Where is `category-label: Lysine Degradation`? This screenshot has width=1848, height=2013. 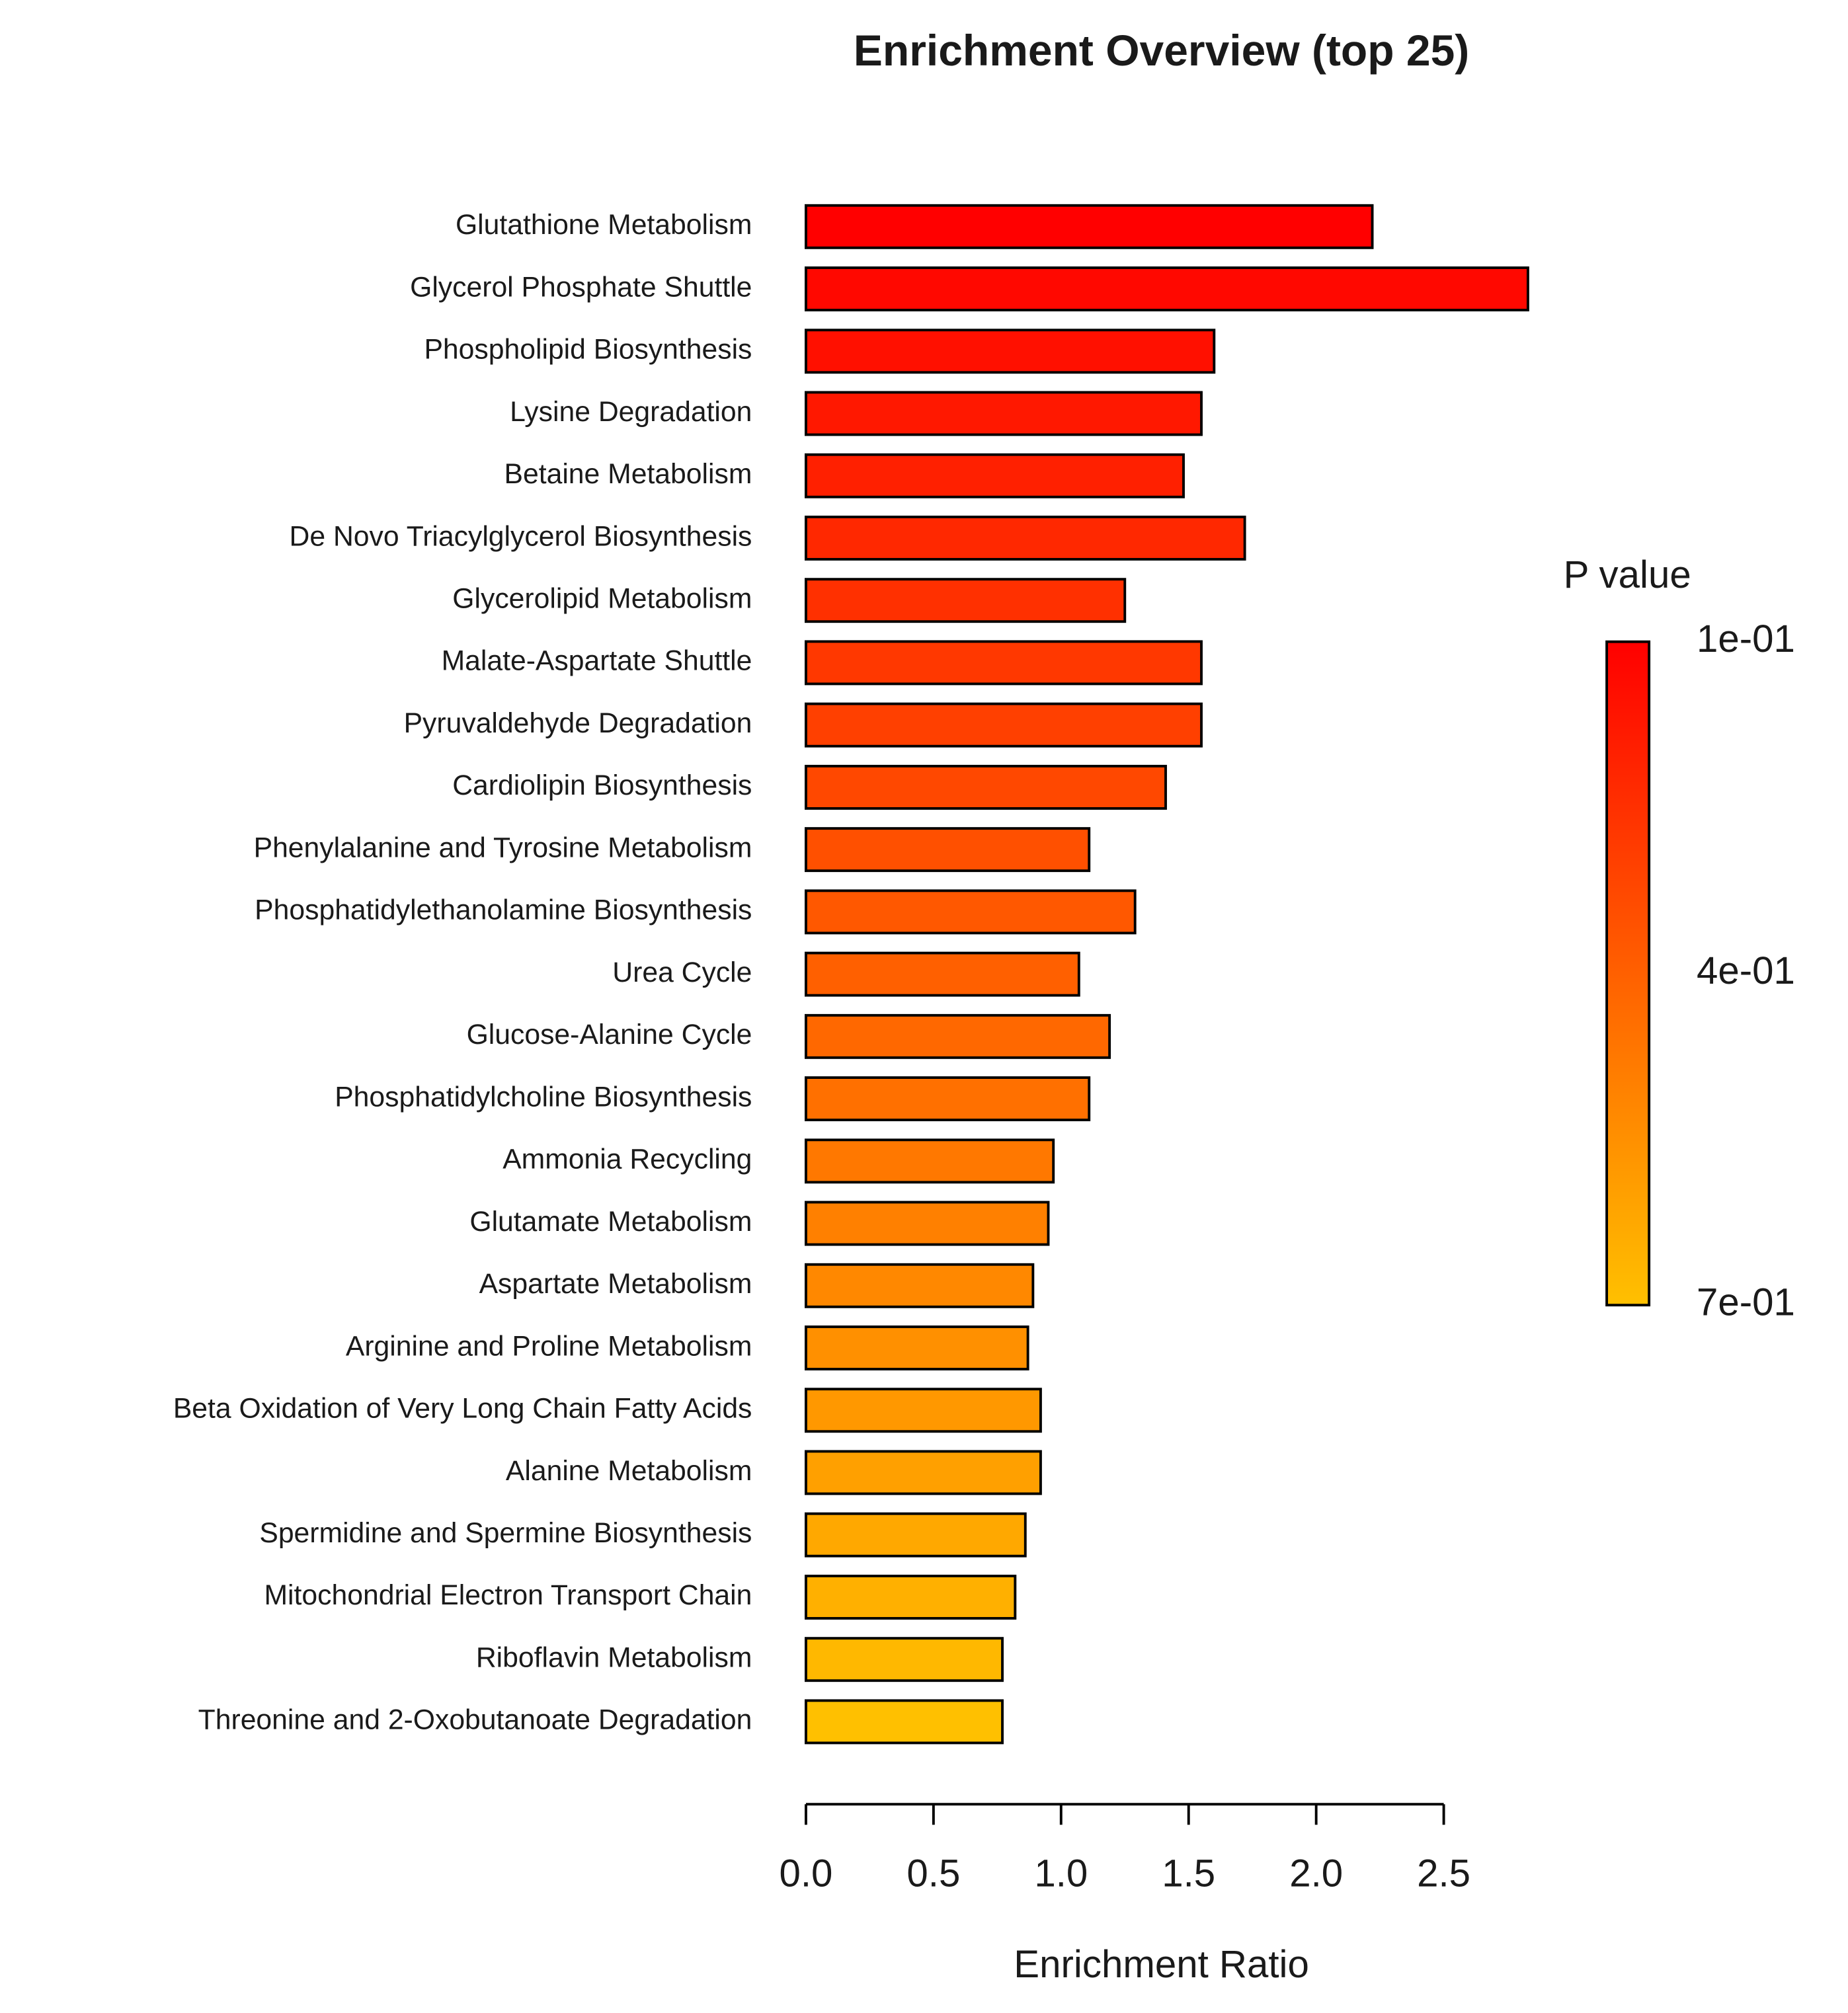
category-label: Lysine Degradation is located at coordinates (631, 412).